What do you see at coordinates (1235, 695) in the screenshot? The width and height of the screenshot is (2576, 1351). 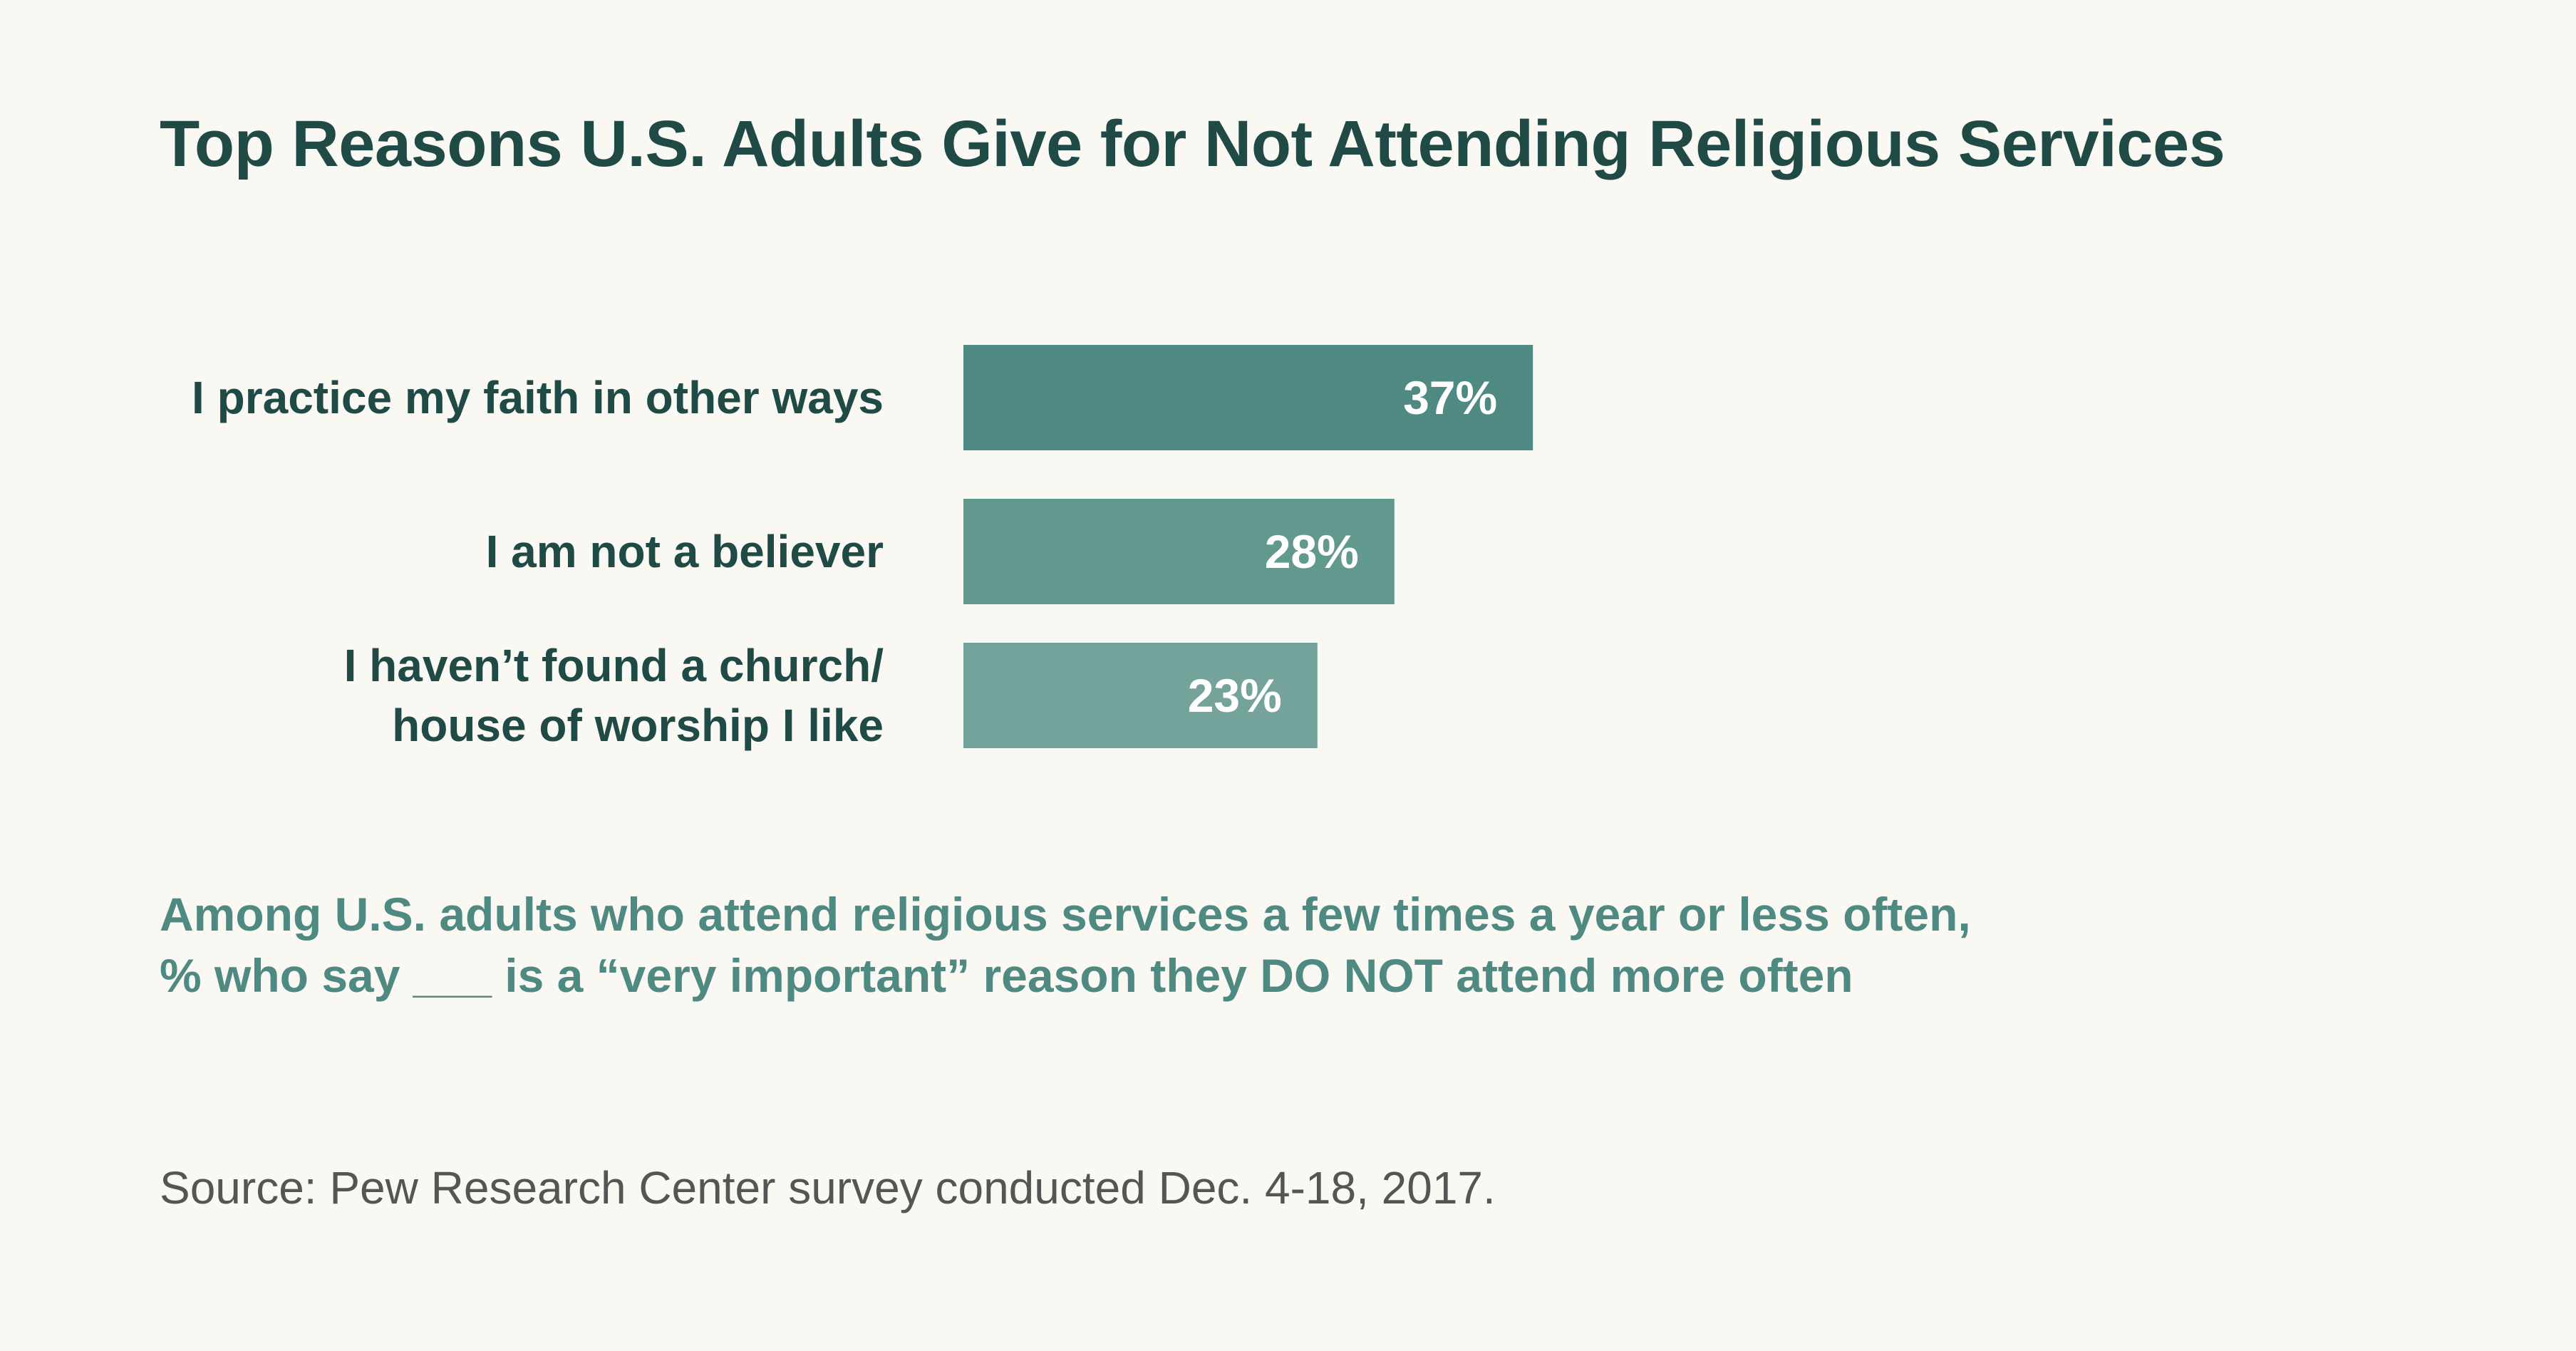 I see `bar-value-label-3: 23%` at bounding box center [1235, 695].